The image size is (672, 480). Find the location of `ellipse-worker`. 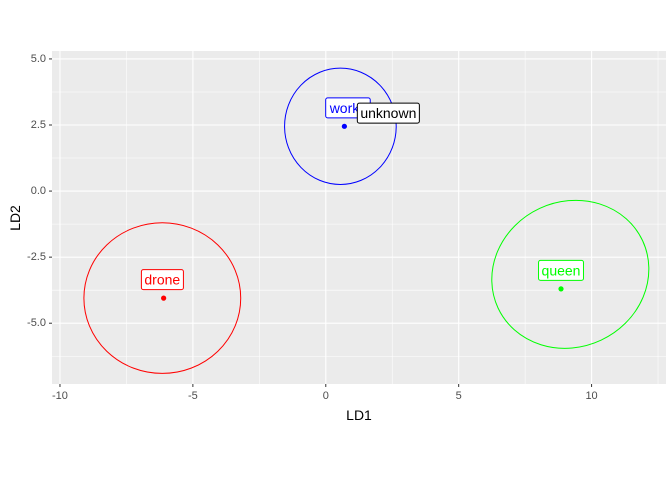

ellipse-worker is located at coordinates (340, 126).